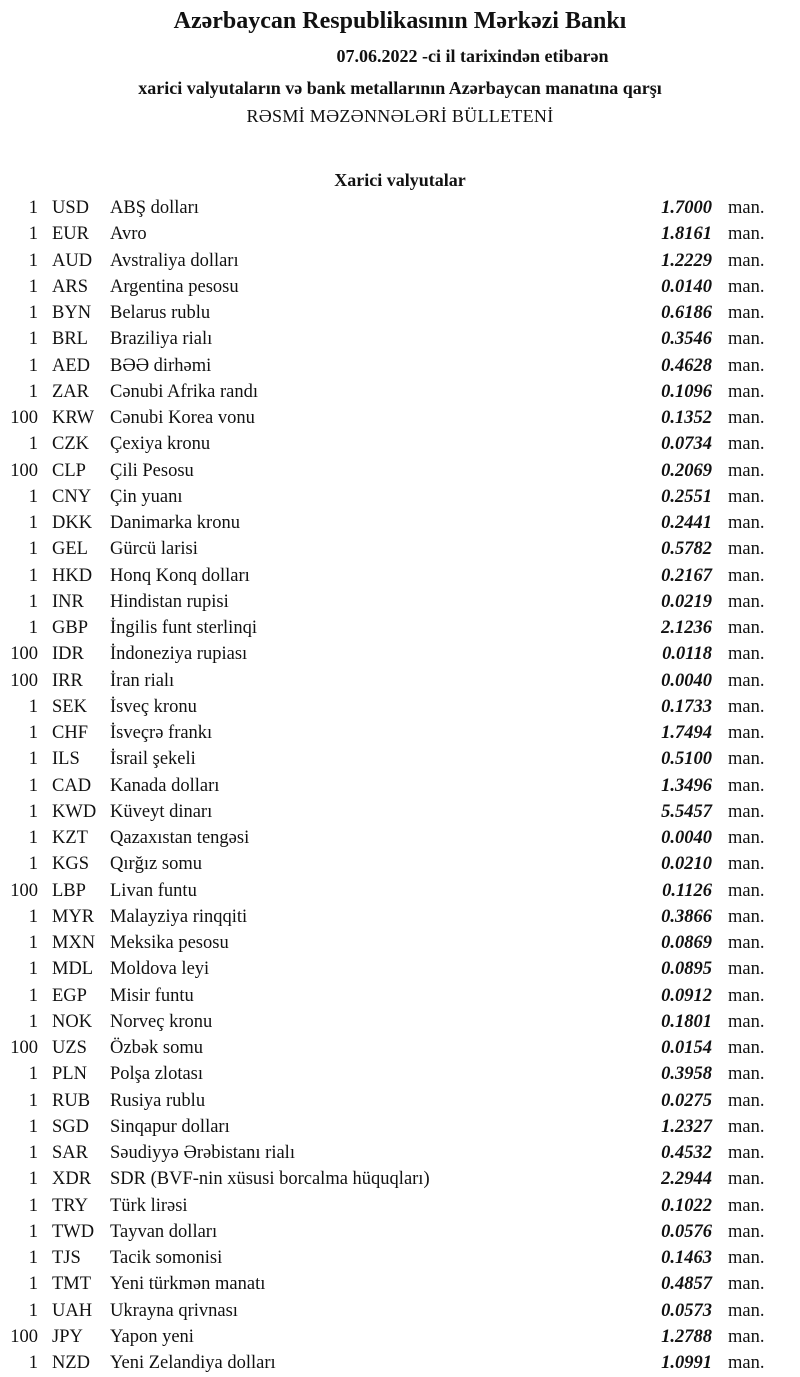 This screenshot has height=1377, width=800. I want to click on table-row: 1 CHF İsveçrə frankı 1.7494 man., so click(400, 733).